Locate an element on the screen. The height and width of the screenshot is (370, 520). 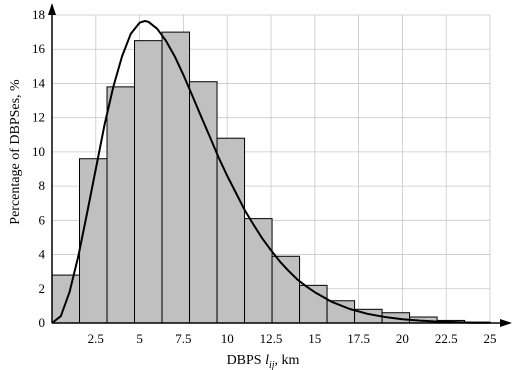
x-axis-label-prefix: DBPS is located at coordinates (246, 360).